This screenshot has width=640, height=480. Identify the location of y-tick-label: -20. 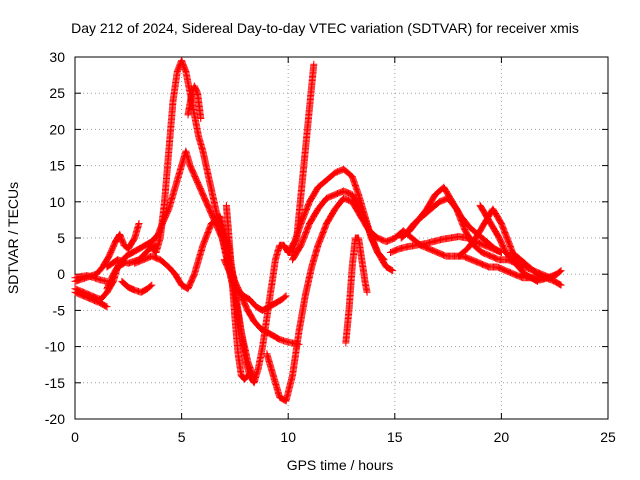
(55, 419).